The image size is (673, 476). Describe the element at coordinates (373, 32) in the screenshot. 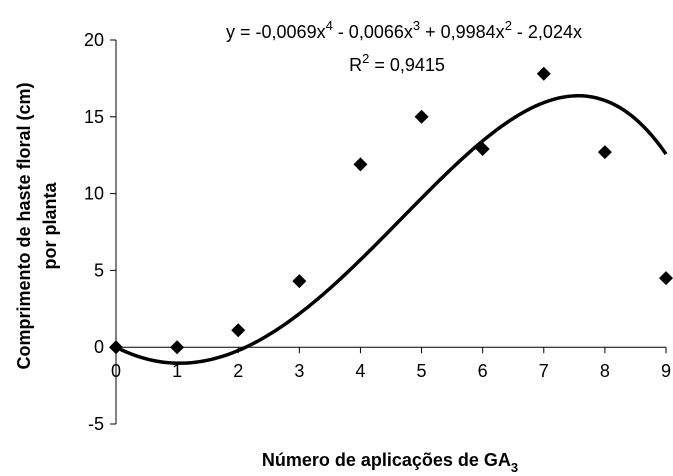

I see `equation-term-2: - 0,0066x` at that location.